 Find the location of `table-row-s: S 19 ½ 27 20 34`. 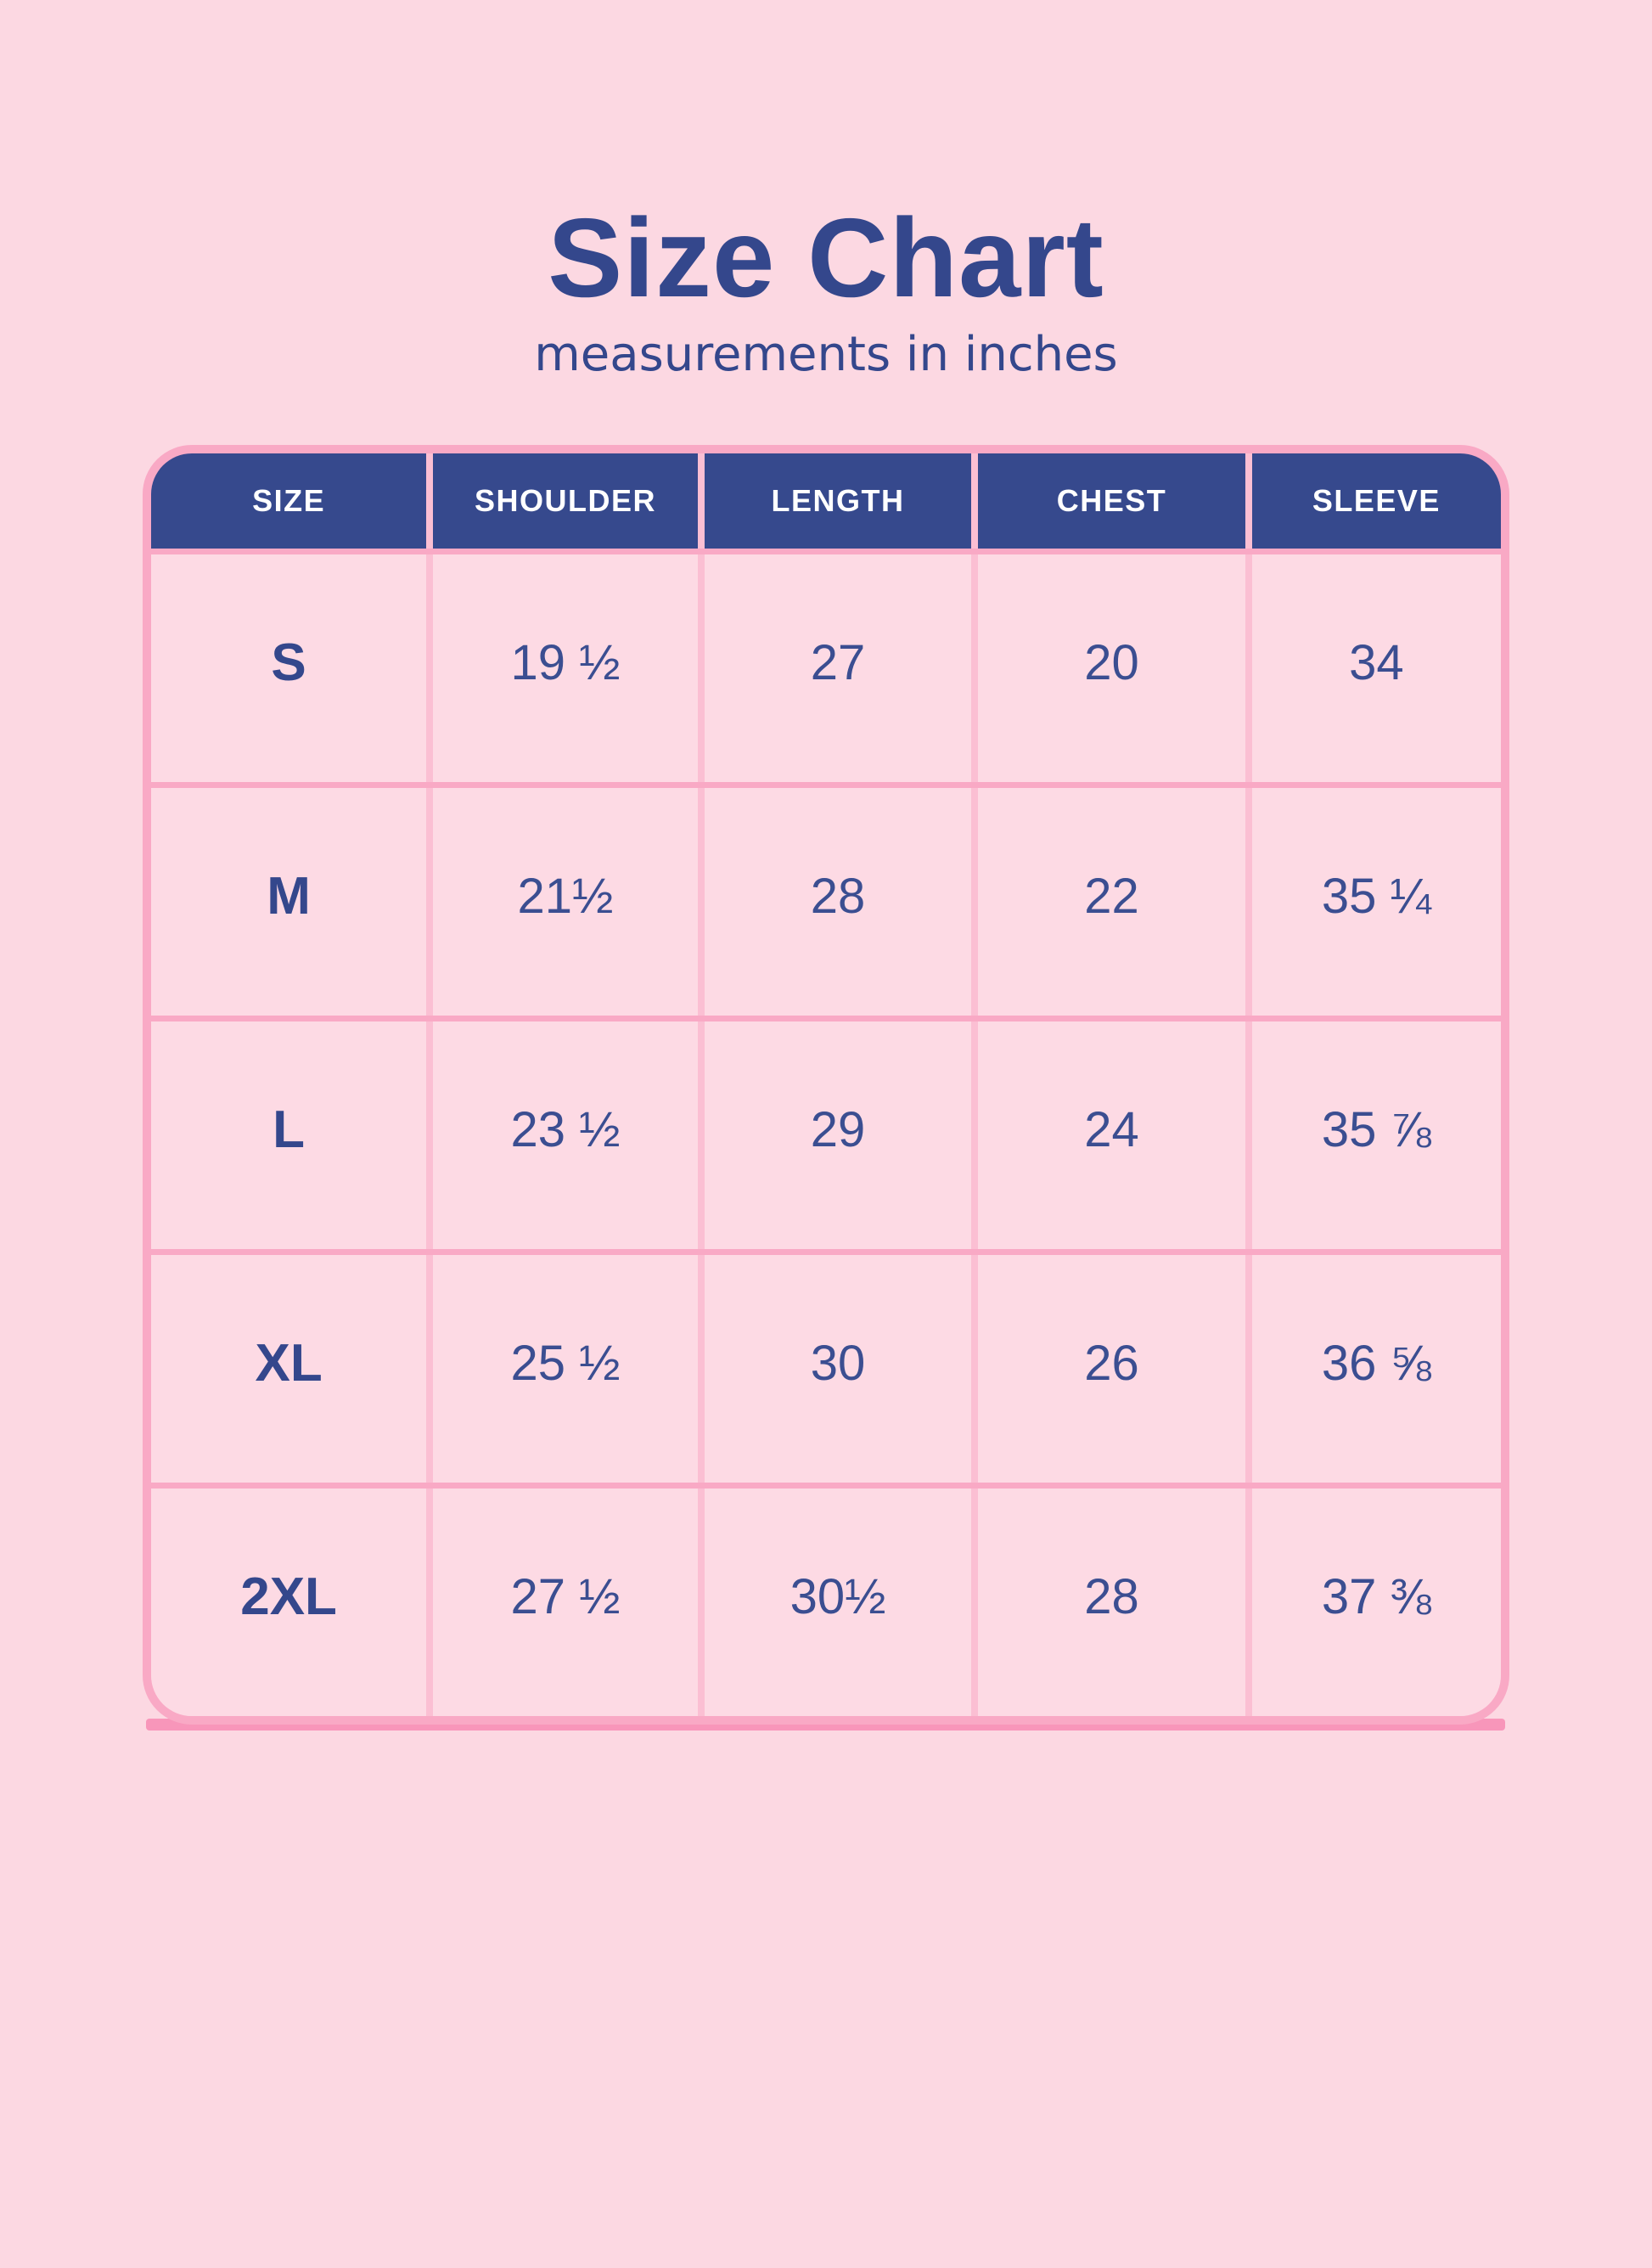

table-row-s: S 19 ½ 27 20 34 is located at coordinates (826, 668).